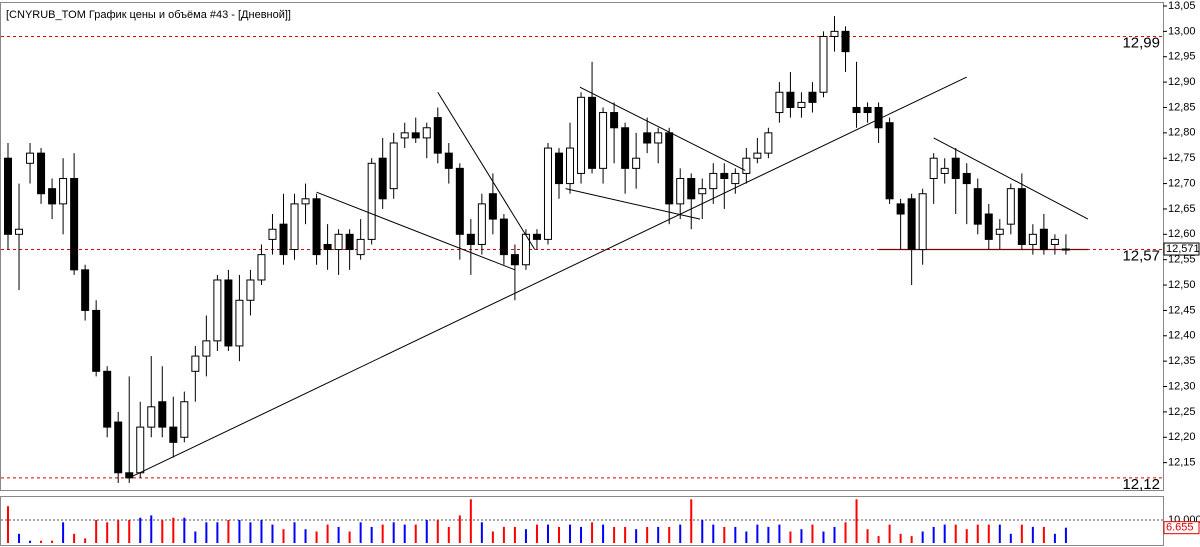  I want to click on y-tick-label: 12,80, so click(1182, 133).